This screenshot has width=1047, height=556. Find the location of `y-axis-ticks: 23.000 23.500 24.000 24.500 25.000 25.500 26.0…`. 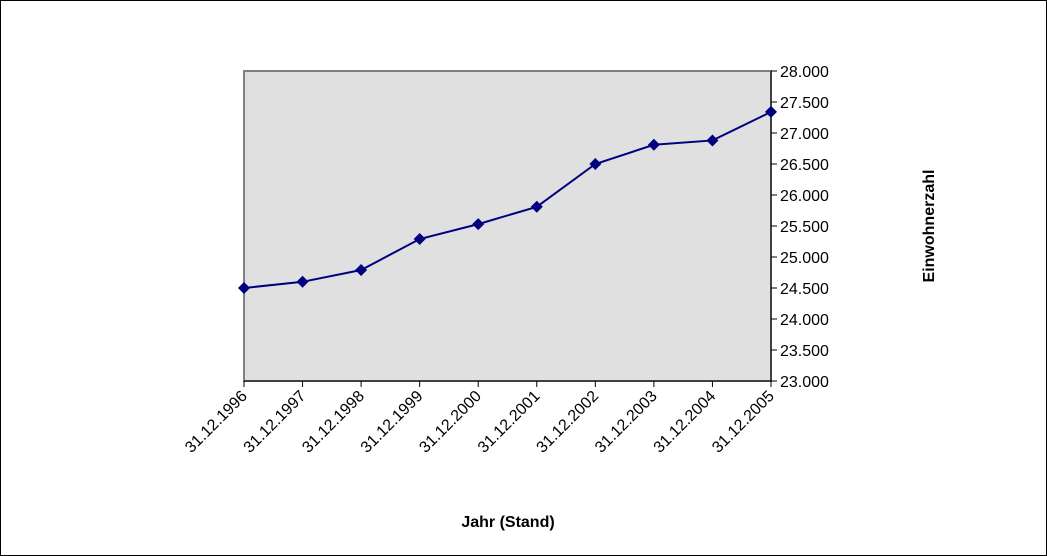

y-axis-ticks: 23.000 23.500 24.000 24.500 25.000 25.500 26.0… is located at coordinates (800, 227).